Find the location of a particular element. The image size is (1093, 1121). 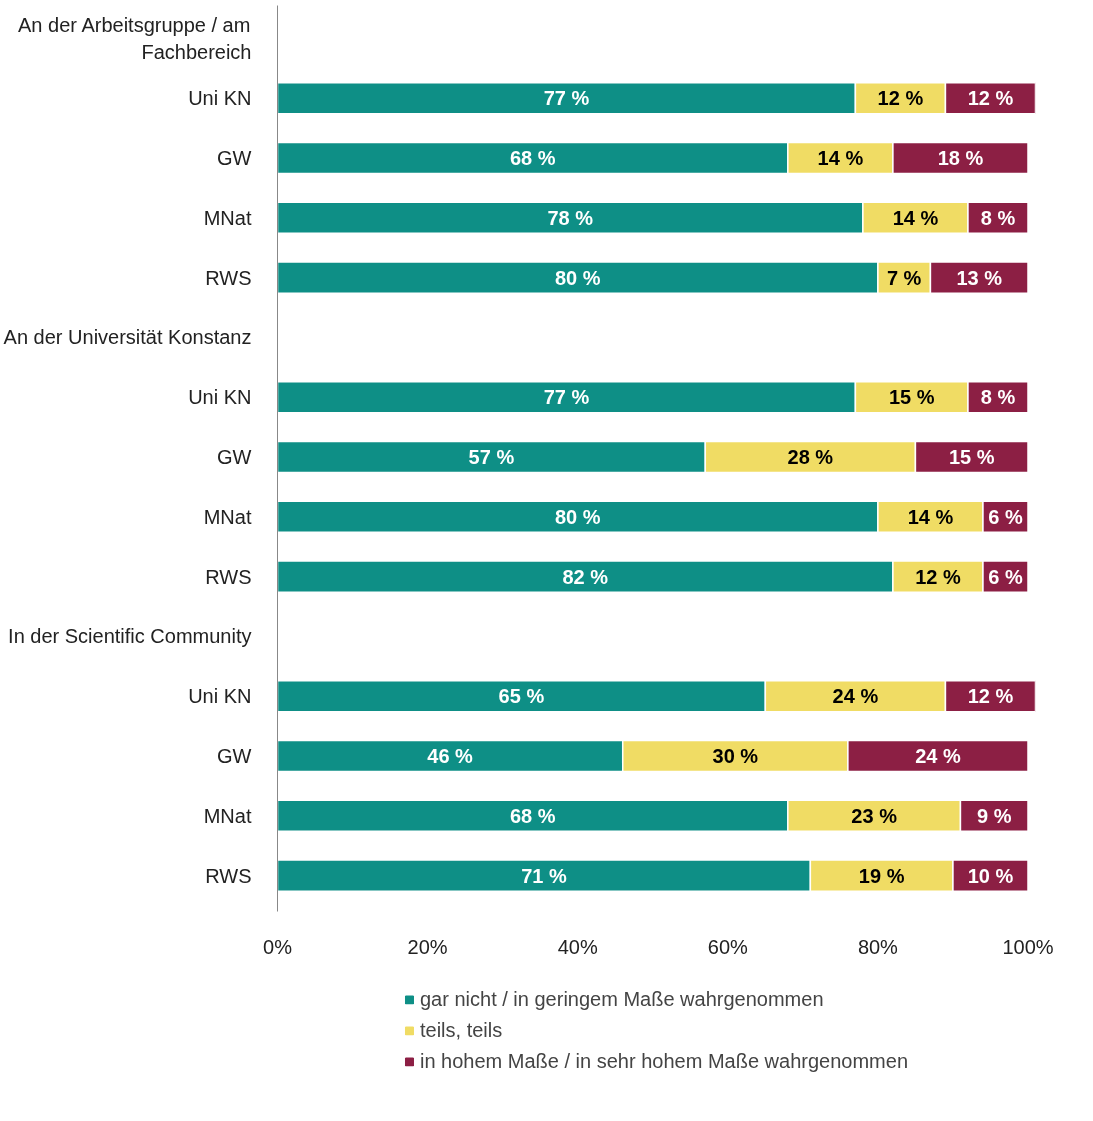

x-tick-label: 20% is located at coordinates (427, 946).